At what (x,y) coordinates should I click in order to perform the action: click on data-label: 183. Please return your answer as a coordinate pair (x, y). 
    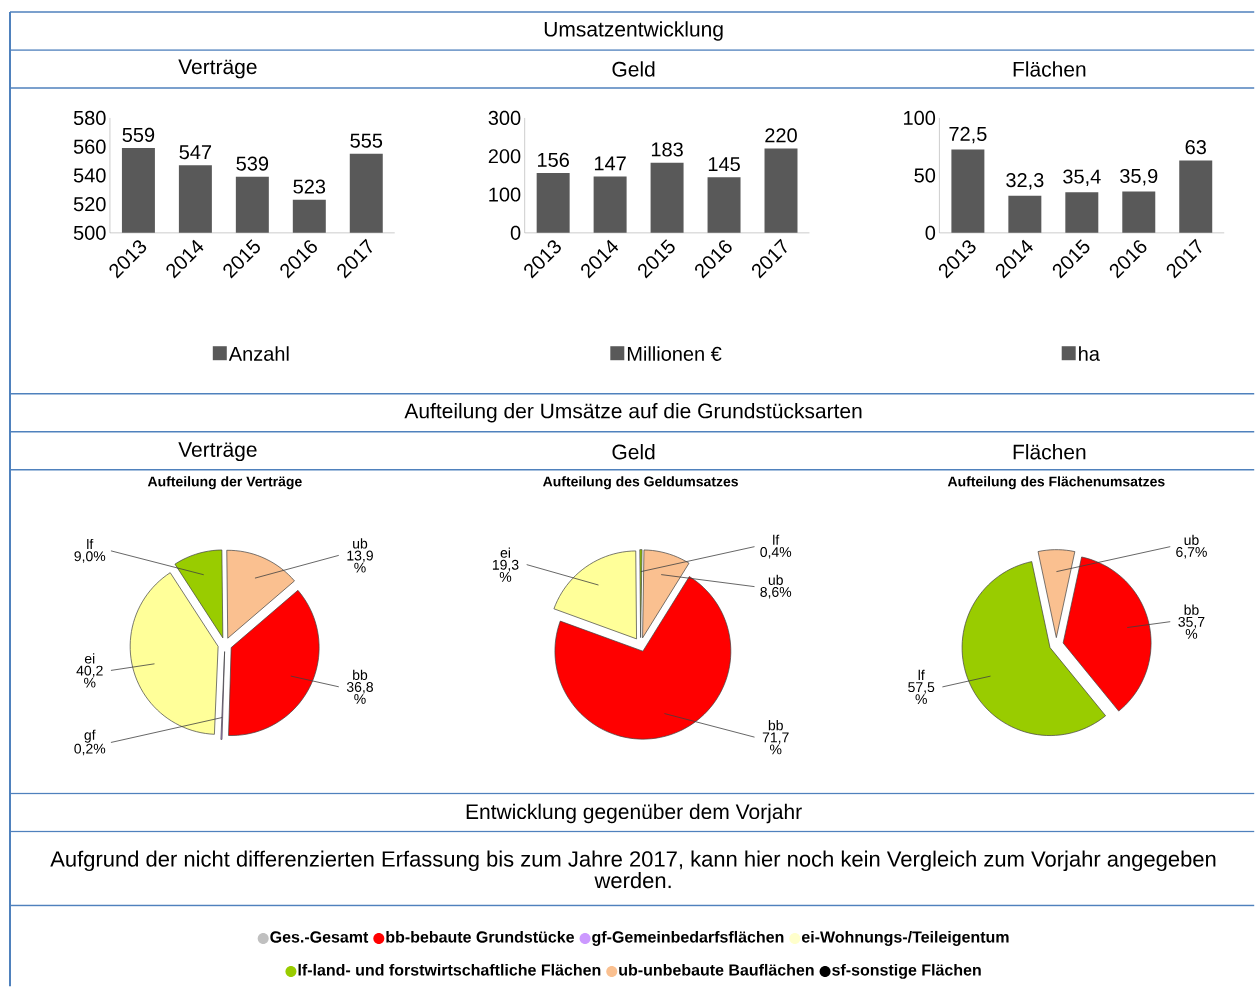
    Looking at the image, I should click on (667, 149).